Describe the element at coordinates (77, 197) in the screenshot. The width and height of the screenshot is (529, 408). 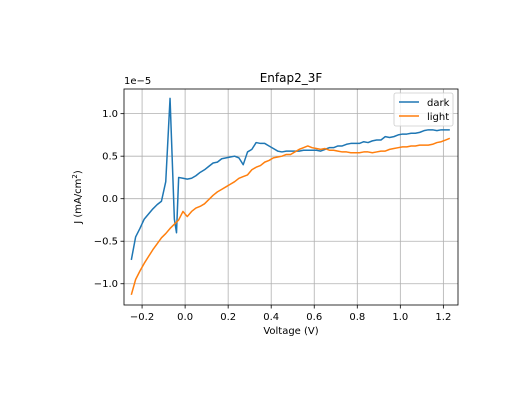
I see `y-axis-label: J (mA/cm2)` at that location.